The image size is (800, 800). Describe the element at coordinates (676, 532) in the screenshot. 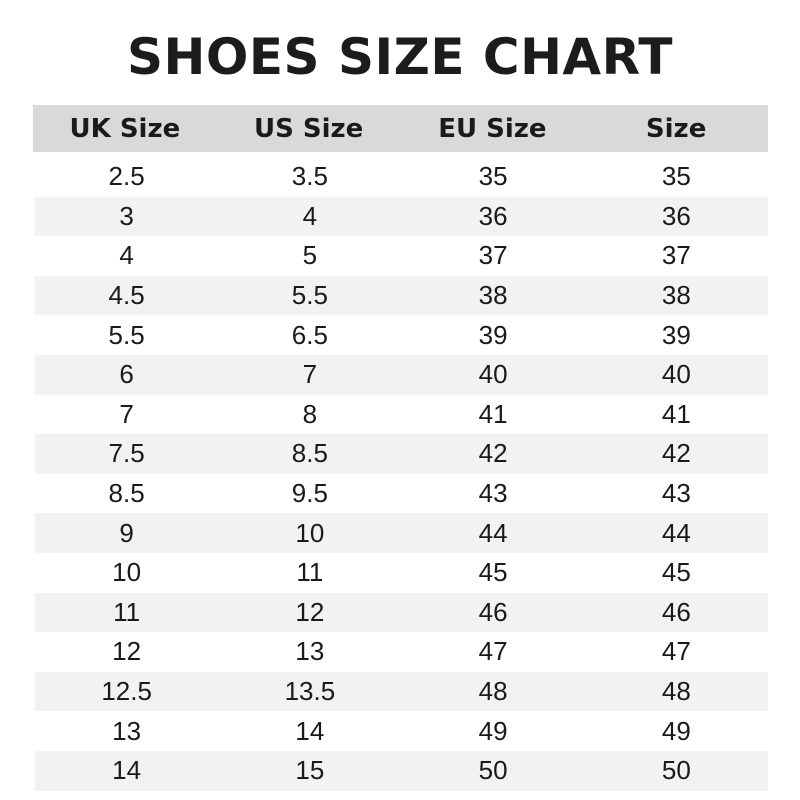

I see `cell-size: 44` at that location.